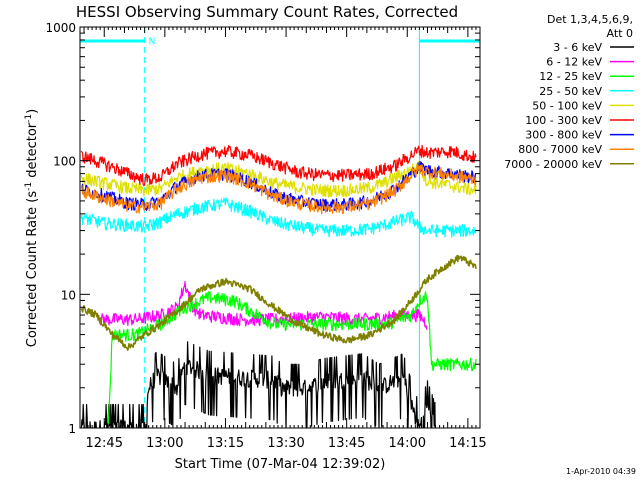 The width and height of the screenshot is (640, 480). I want to click on ylabel-part-2: detector, so click(32, 152).